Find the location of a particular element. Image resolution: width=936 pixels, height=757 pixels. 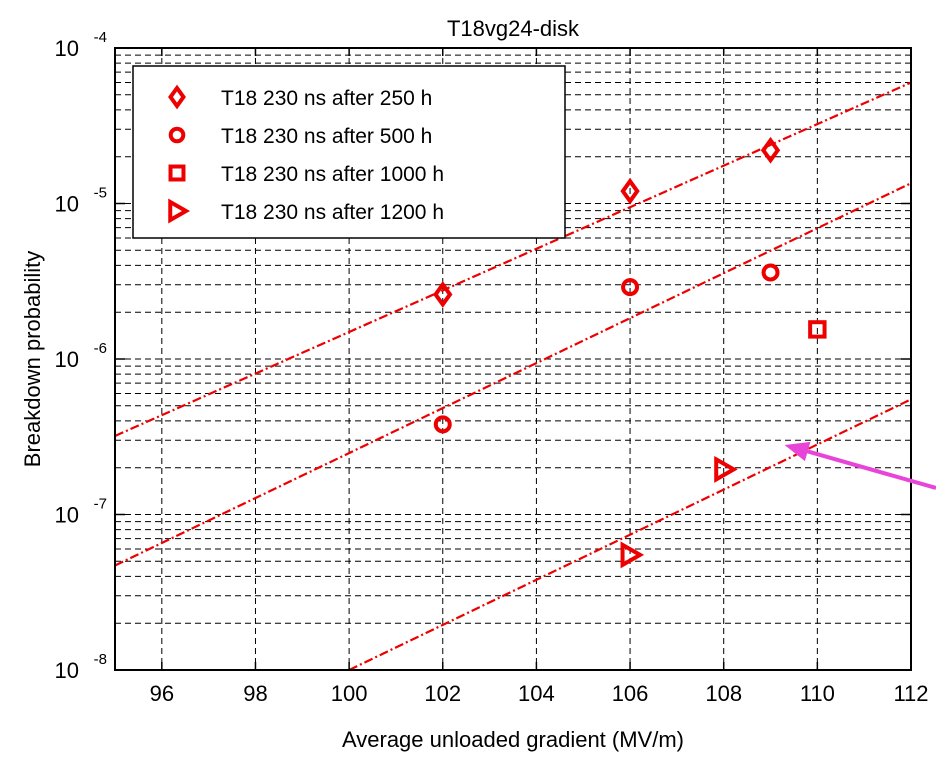

chart-title: T18vg24-disk is located at coordinates (513, 28).